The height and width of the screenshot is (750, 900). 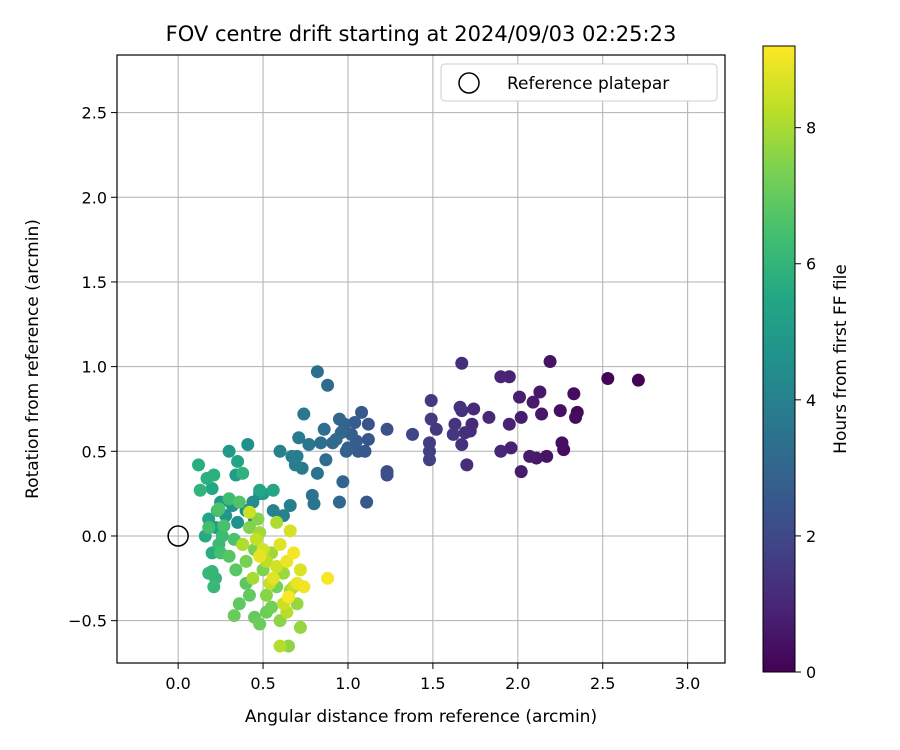 What do you see at coordinates (94, 113) in the screenshot?
I see `y-tick-label: 2.5` at bounding box center [94, 113].